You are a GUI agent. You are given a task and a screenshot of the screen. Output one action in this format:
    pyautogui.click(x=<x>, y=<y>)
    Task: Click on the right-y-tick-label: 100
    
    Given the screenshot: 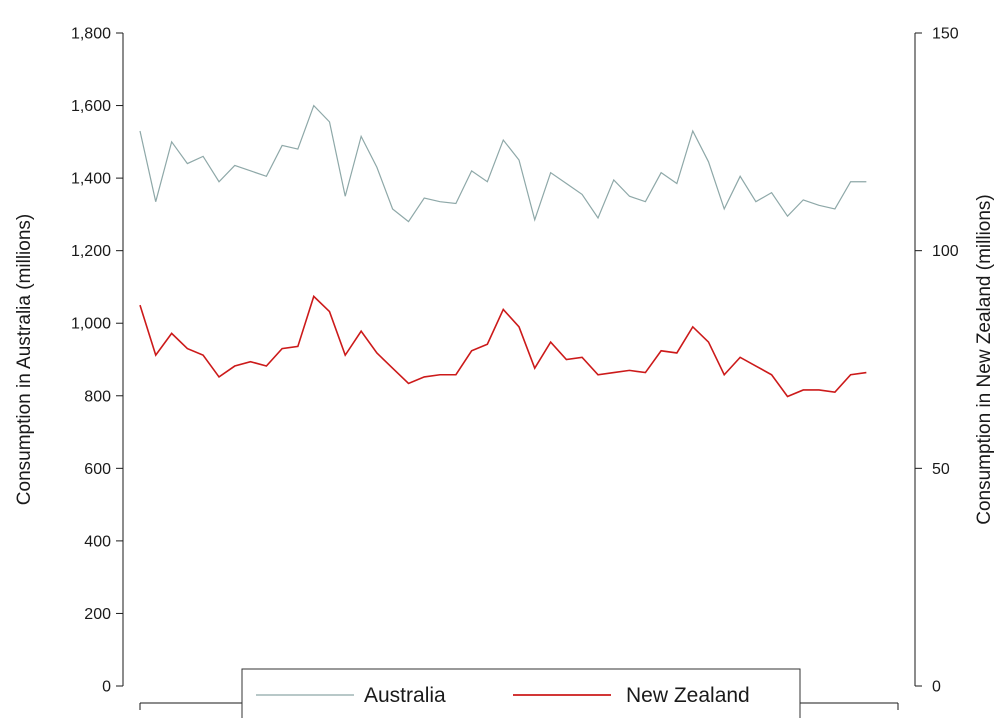 What is the action you would take?
    pyautogui.click(x=945, y=251)
    